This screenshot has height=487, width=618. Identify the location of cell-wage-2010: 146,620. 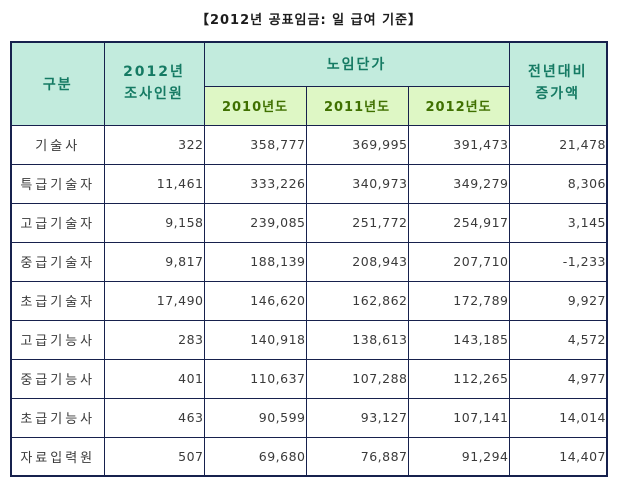
(255, 300).